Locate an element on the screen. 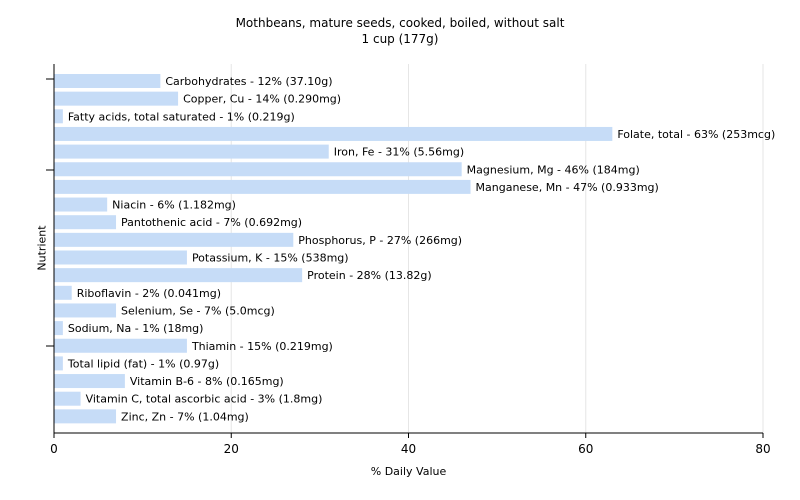 The height and width of the screenshot is (500, 800). bar-label: Riboflavin - 2% (0.041mg) is located at coordinates (149, 293).